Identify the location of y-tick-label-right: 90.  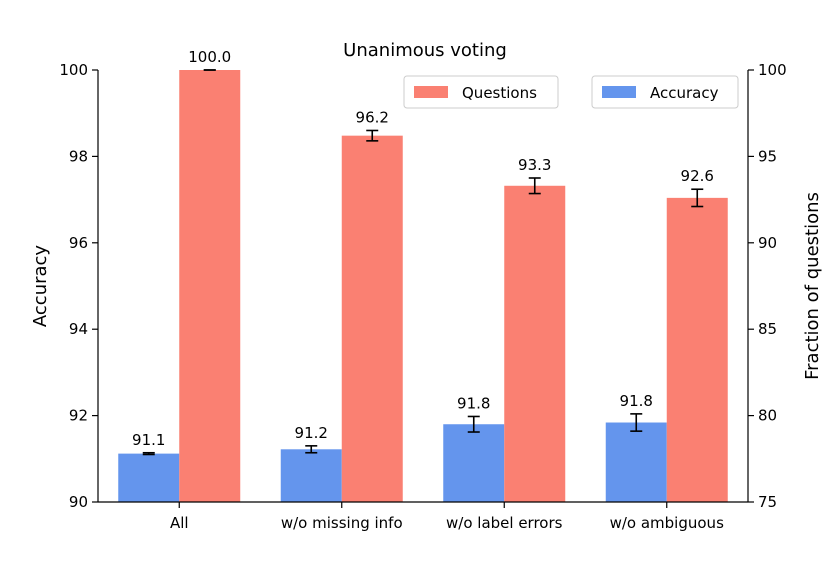
(767, 243).